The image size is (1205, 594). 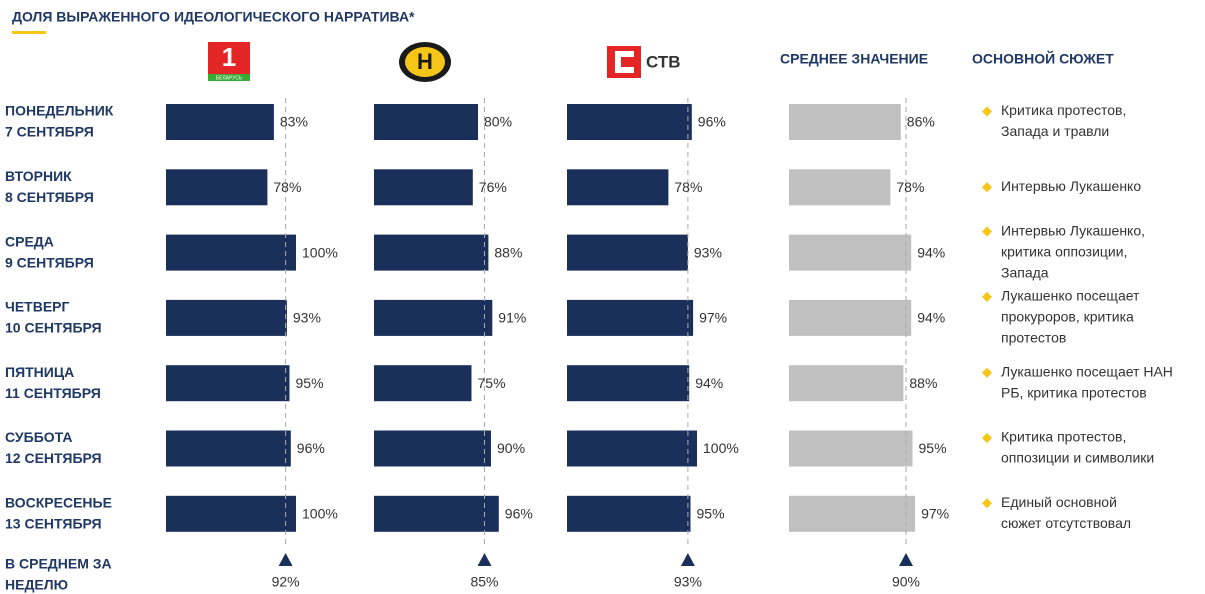 I want to click on row-label: ВОСКРЕСЕНЬЕ, so click(x=58, y=503).